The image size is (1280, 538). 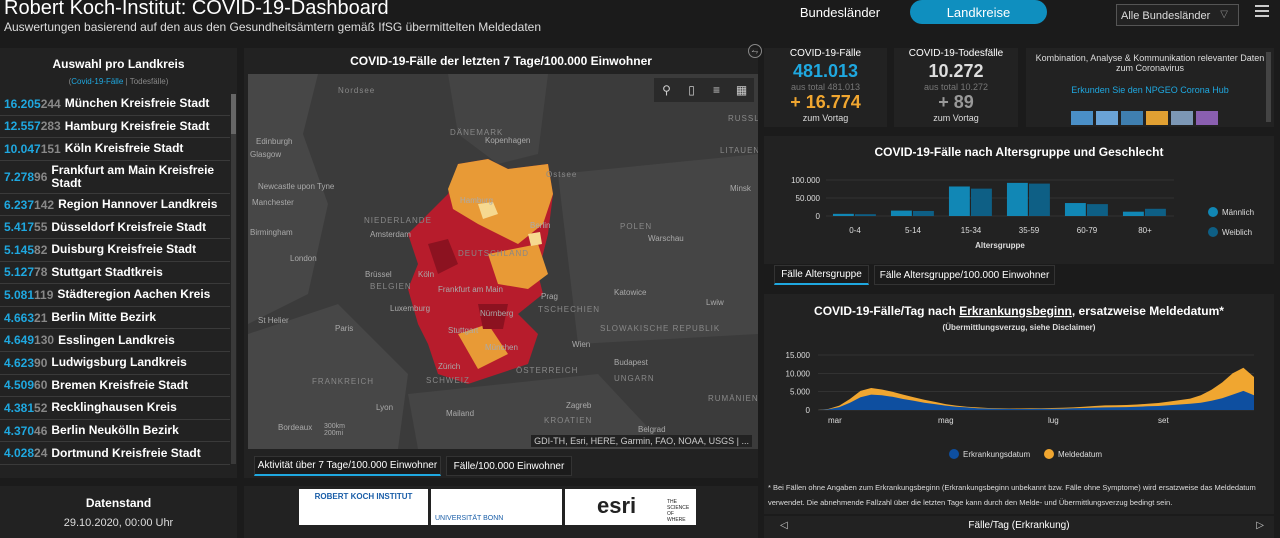 I want to click on landkreis-row: 4.381 52 Recklinghausen Kreis, so click(x=115, y=408).